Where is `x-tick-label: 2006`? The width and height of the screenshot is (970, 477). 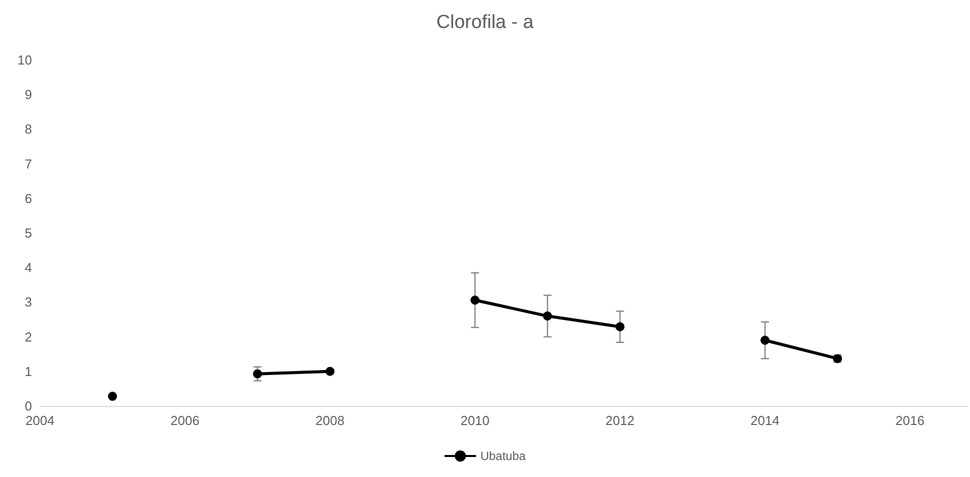
x-tick-label: 2006 is located at coordinates (185, 420).